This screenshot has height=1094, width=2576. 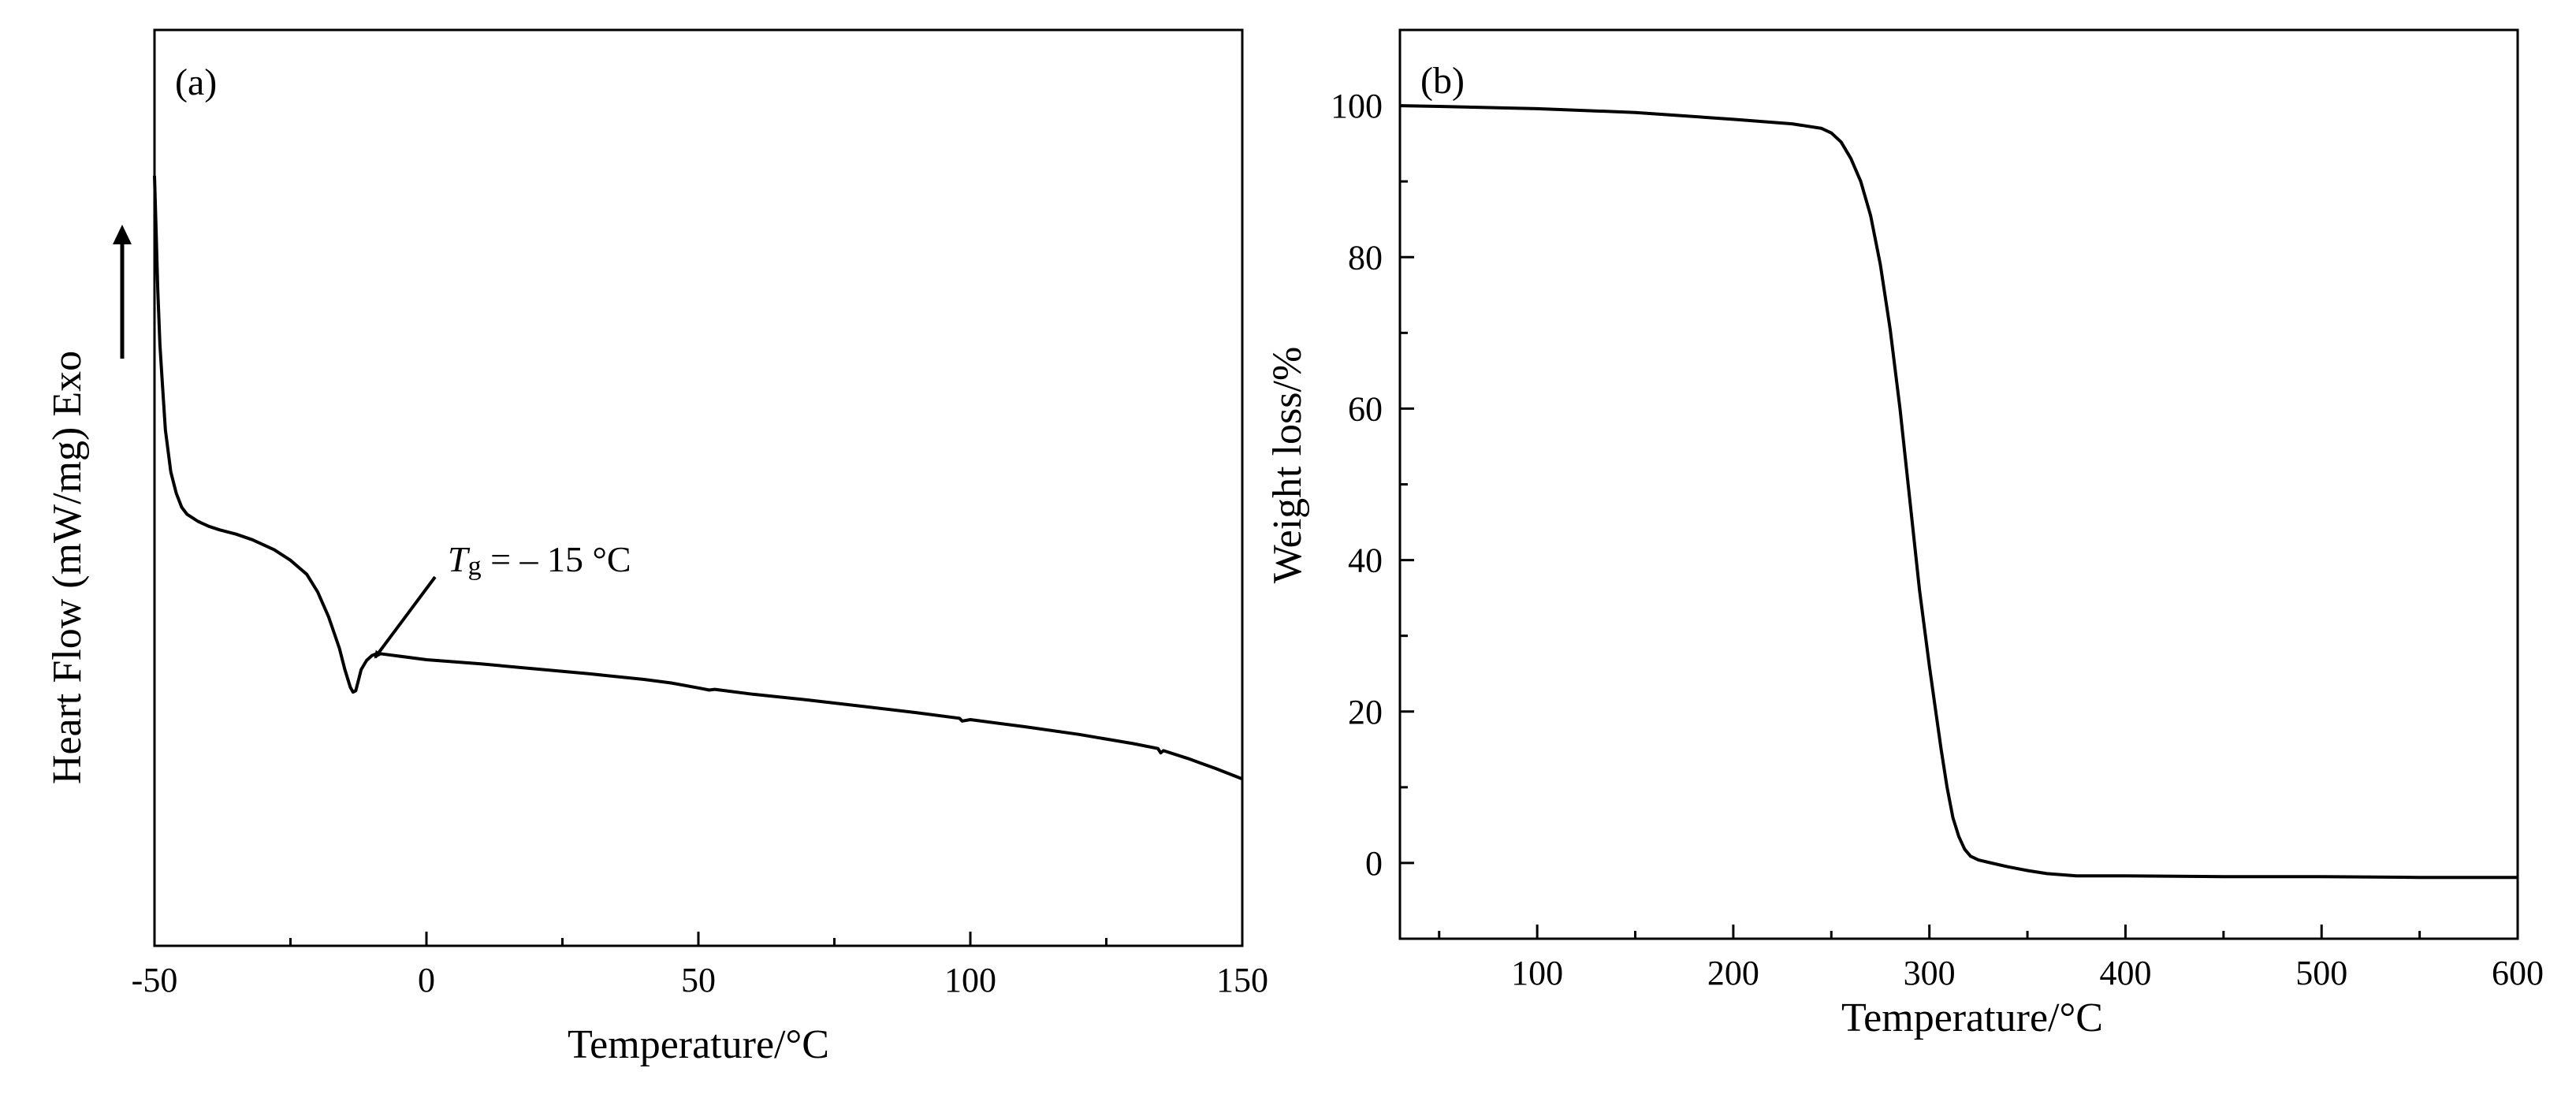 I want to click on y-tick-label-b: 0, so click(x=1374, y=863).